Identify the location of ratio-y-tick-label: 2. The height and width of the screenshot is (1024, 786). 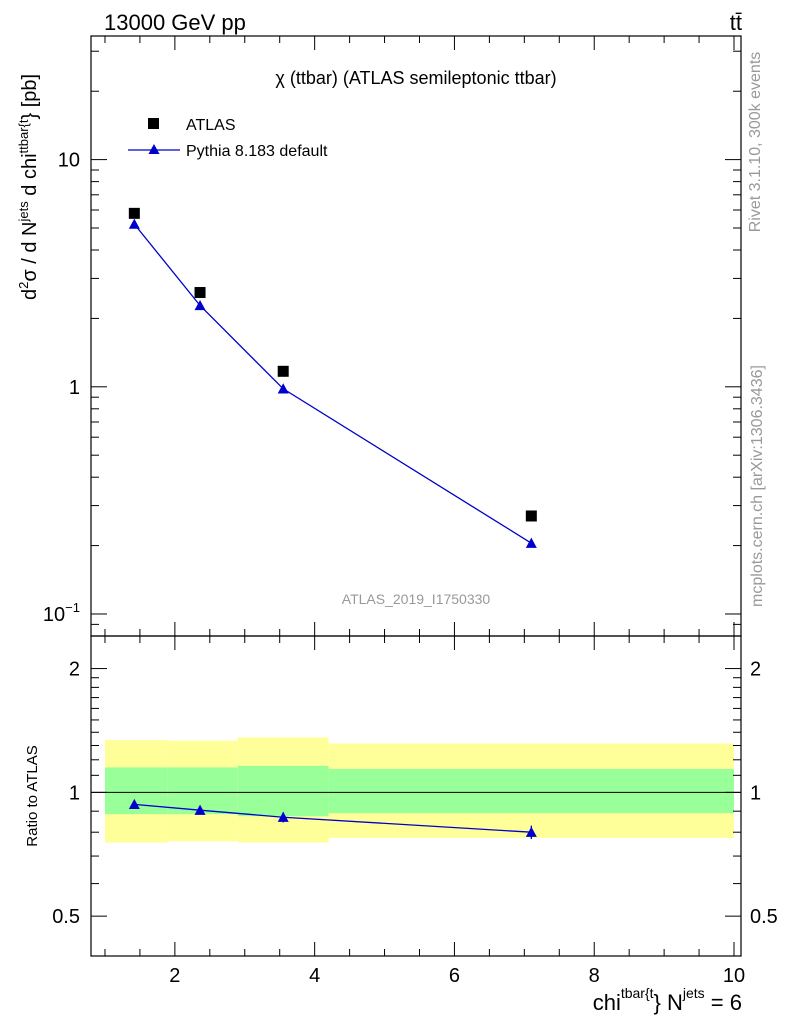
(74, 670).